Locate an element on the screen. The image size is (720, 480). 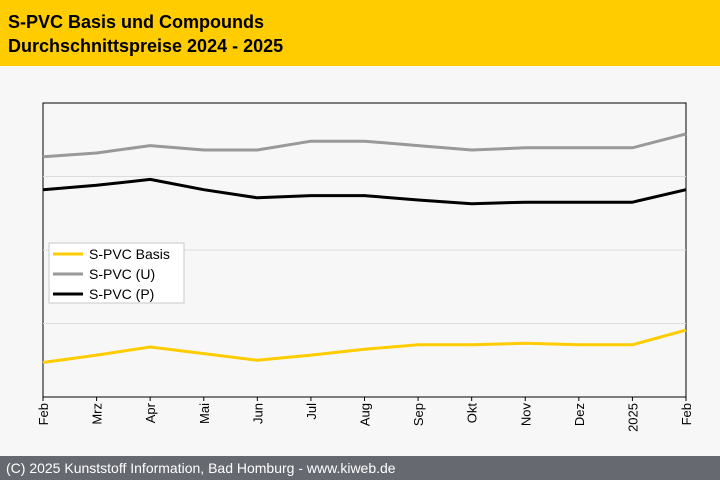
x-tick-label: Jun is located at coordinates (257, 413).